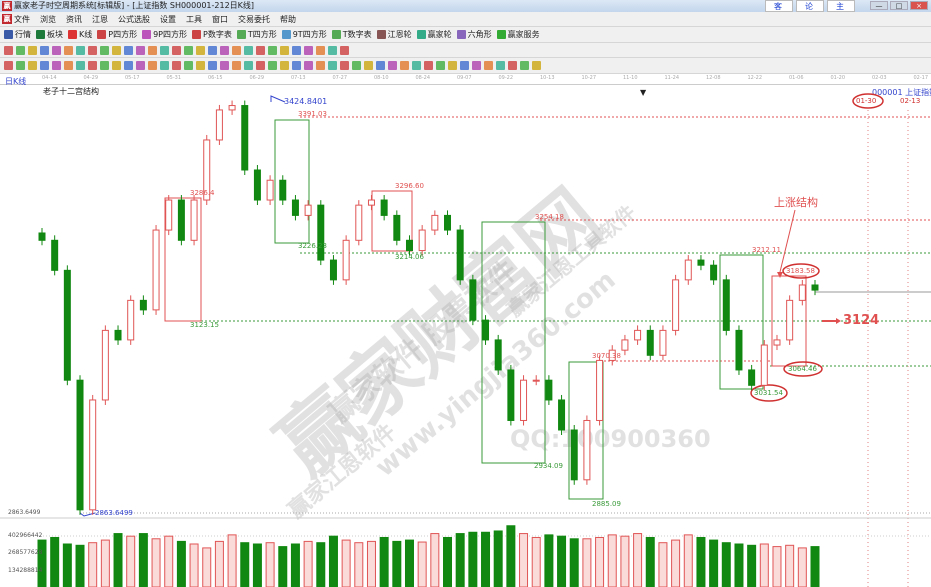  Describe the element at coordinates (8, 65) in the screenshot. I see `pen-icon` at that location.